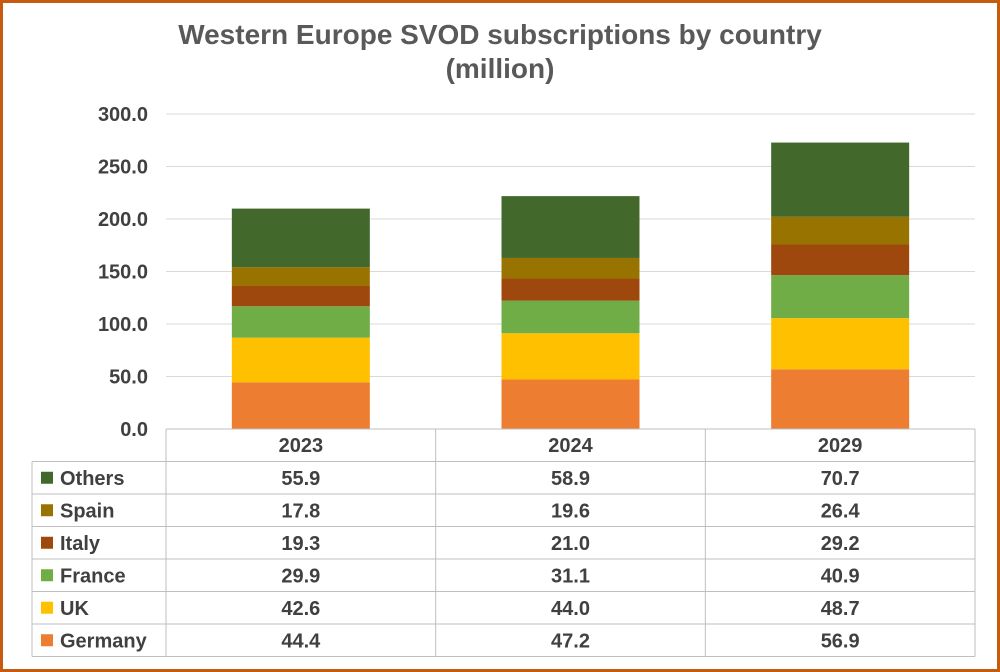  Describe the element at coordinates (300, 544) in the screenshot. I see `data-label: 19.3` at that location.